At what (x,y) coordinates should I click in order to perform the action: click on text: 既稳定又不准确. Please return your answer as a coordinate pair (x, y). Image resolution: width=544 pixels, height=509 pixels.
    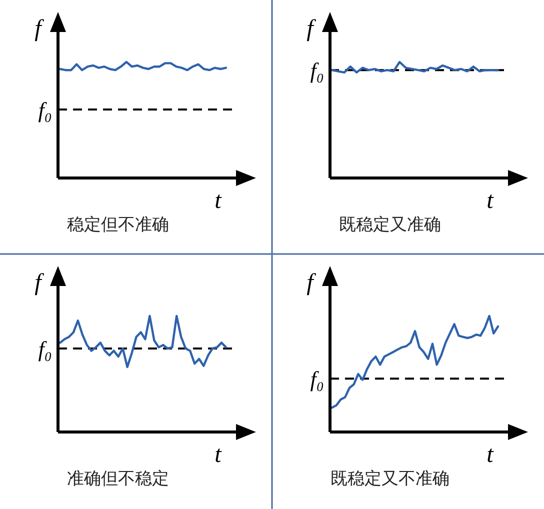
    Looking at the image, I should click on (390, 478).